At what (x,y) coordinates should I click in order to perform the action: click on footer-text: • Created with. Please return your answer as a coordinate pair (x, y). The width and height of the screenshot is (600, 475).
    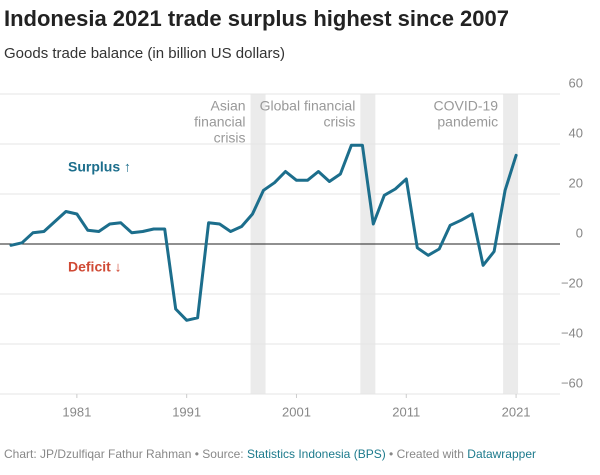
    Looking at the image, I should click on (427, 454).